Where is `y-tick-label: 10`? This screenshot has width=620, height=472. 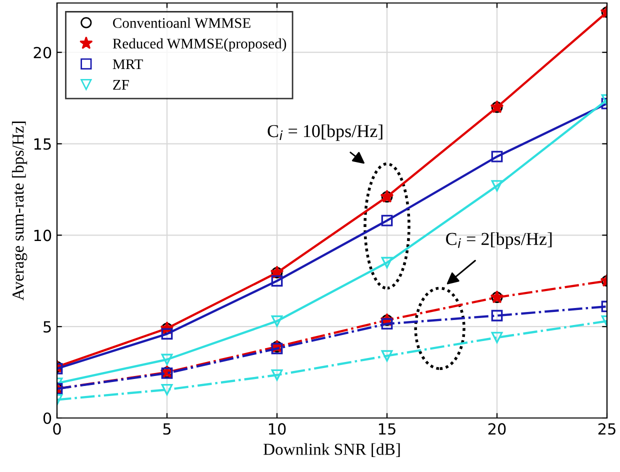 y-tick-label: 10 is located at coordinates (43, 236).